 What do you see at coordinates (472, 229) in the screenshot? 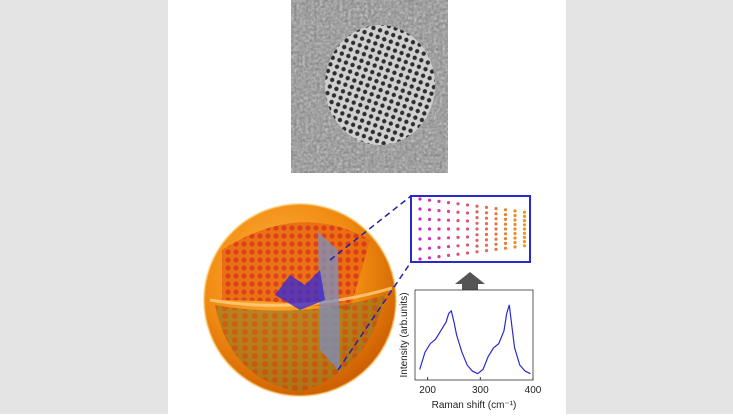
I see `strain-lattice` at bounding box center [472, 229].